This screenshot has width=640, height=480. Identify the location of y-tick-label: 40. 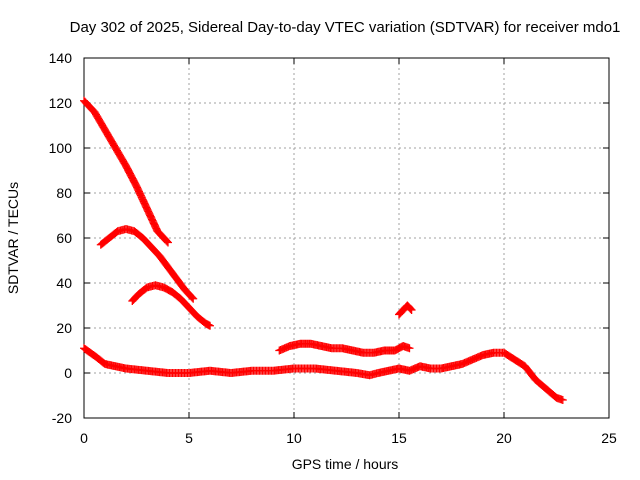
(64, 283).